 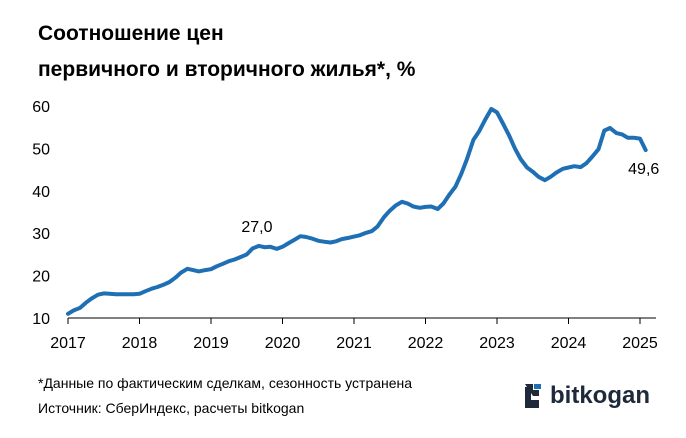 What do you see at coordinates (227, 69) in the screenshot?
I see `chart-title-line2: первичного и вторичного жилья*, %` at bounding box center [227, 69].